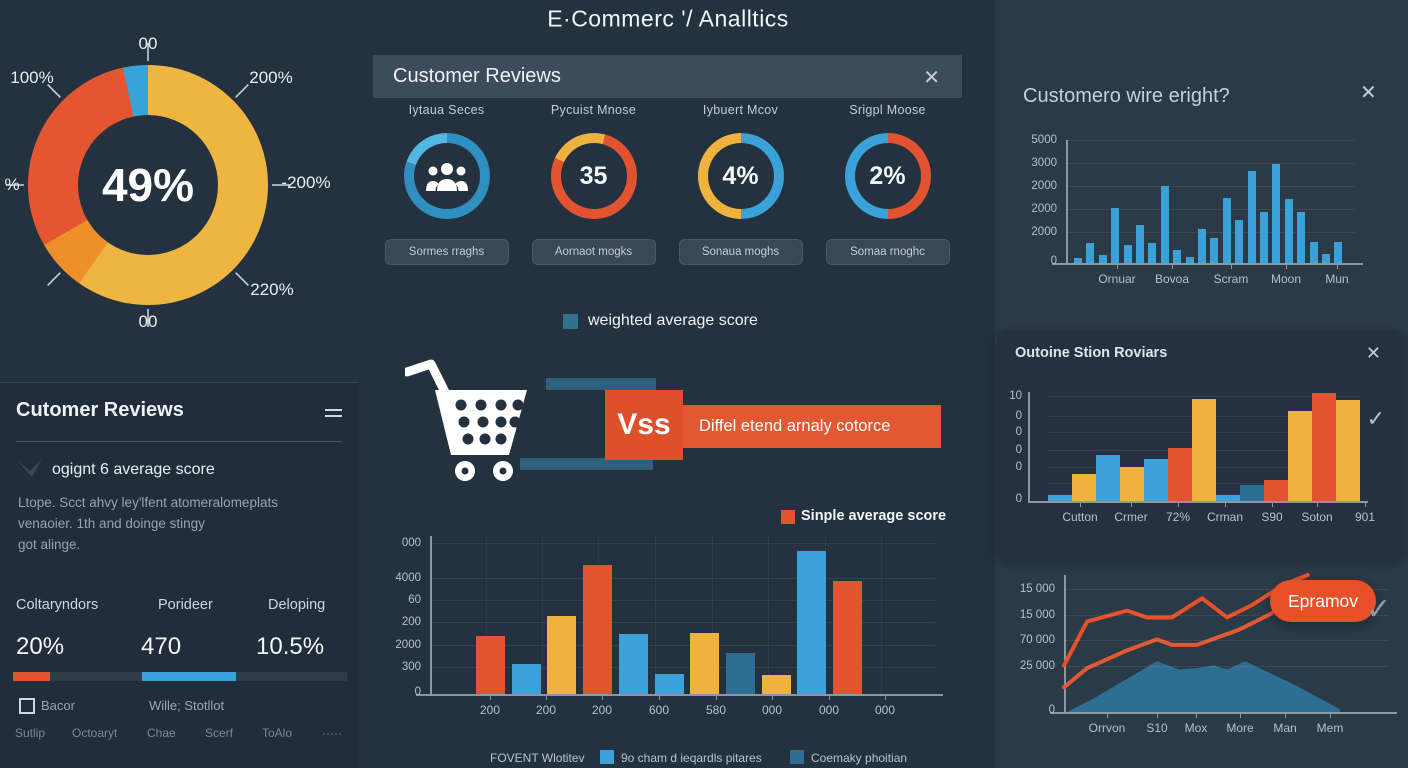 This screenshot has width=1408, height=768. Describe the element at coordinates (446, 184) in the screenshot. I see `stat-column: Iytaua Seces Sormes rraghs` at that location.